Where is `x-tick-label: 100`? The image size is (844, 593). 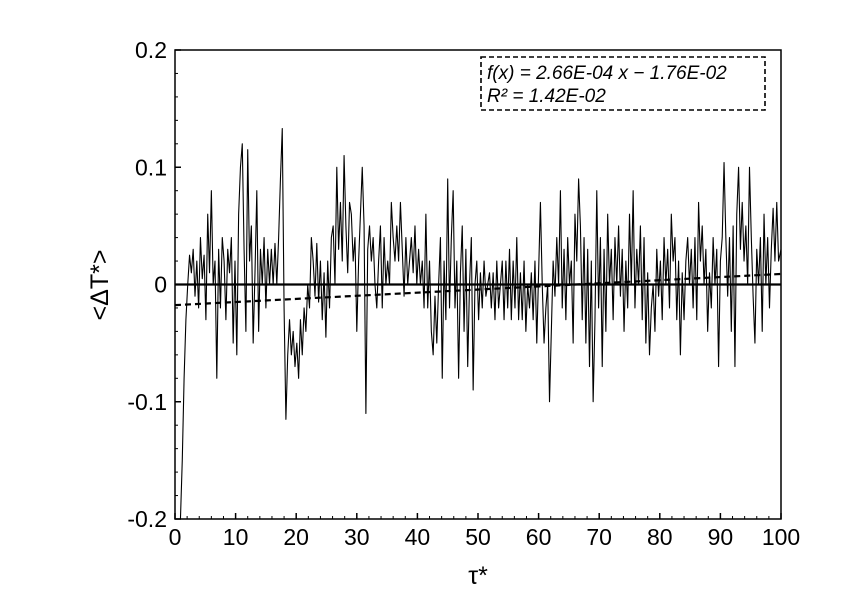
x-tick-label: 100 is located at coordinates (781, 537).